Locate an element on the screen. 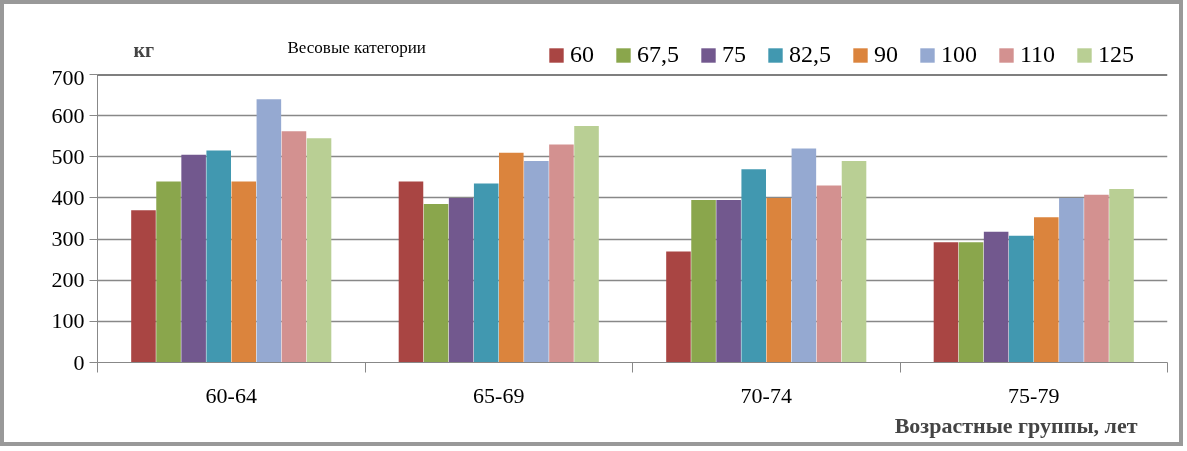  y-tick-label: 100 is located at coordinates (68, 321).